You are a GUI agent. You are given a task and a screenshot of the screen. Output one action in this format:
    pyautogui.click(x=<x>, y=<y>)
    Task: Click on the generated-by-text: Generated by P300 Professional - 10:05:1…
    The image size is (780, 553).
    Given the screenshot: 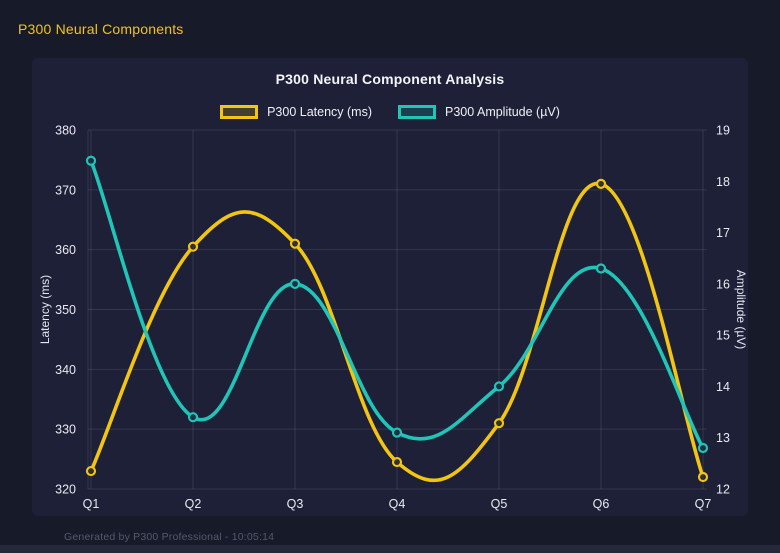 What is the action you would take?
    pyautogui.click(x=169, y=537)
    